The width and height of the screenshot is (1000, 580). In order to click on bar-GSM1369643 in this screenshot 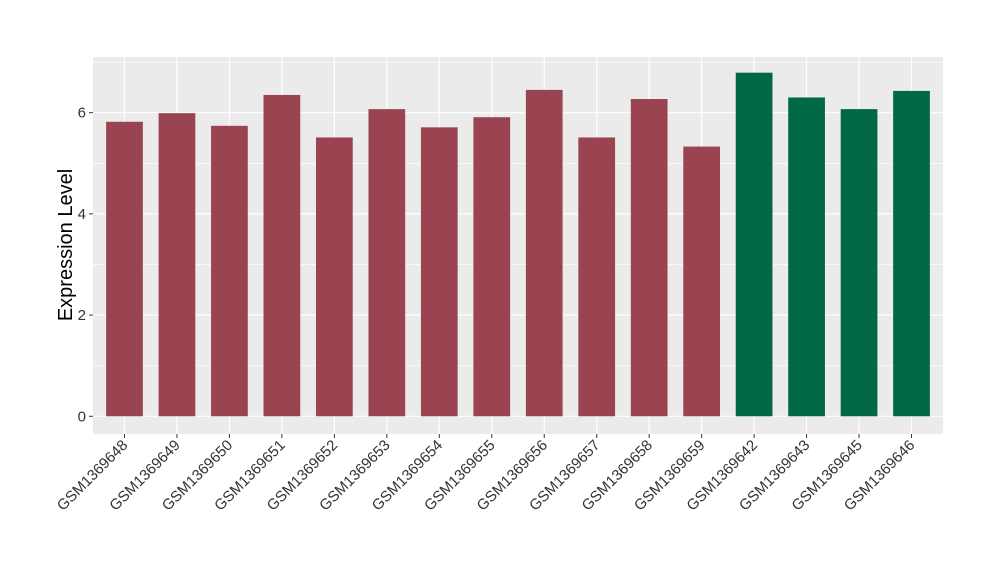, I will do `click(806, 257)`.